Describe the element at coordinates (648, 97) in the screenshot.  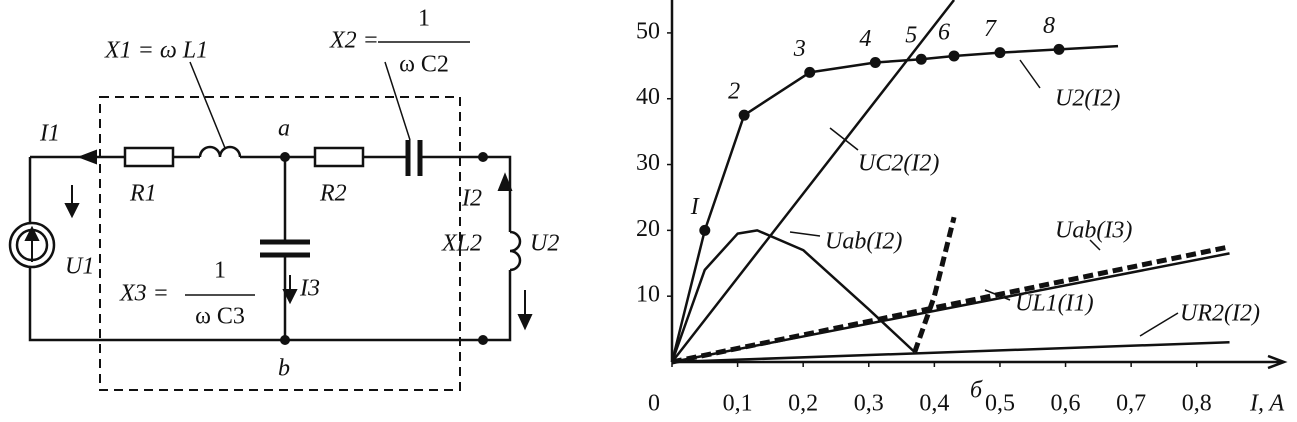
I see `y-tick-label: 40` at that location.